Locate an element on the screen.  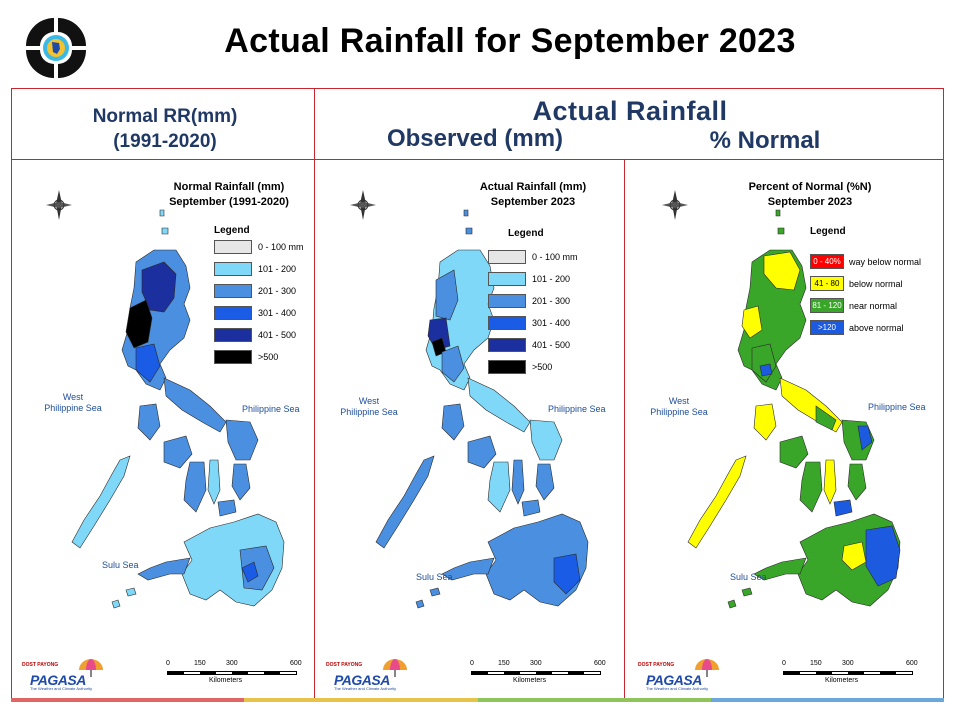
region-mindanao-central is located at coordinates (854, 556).